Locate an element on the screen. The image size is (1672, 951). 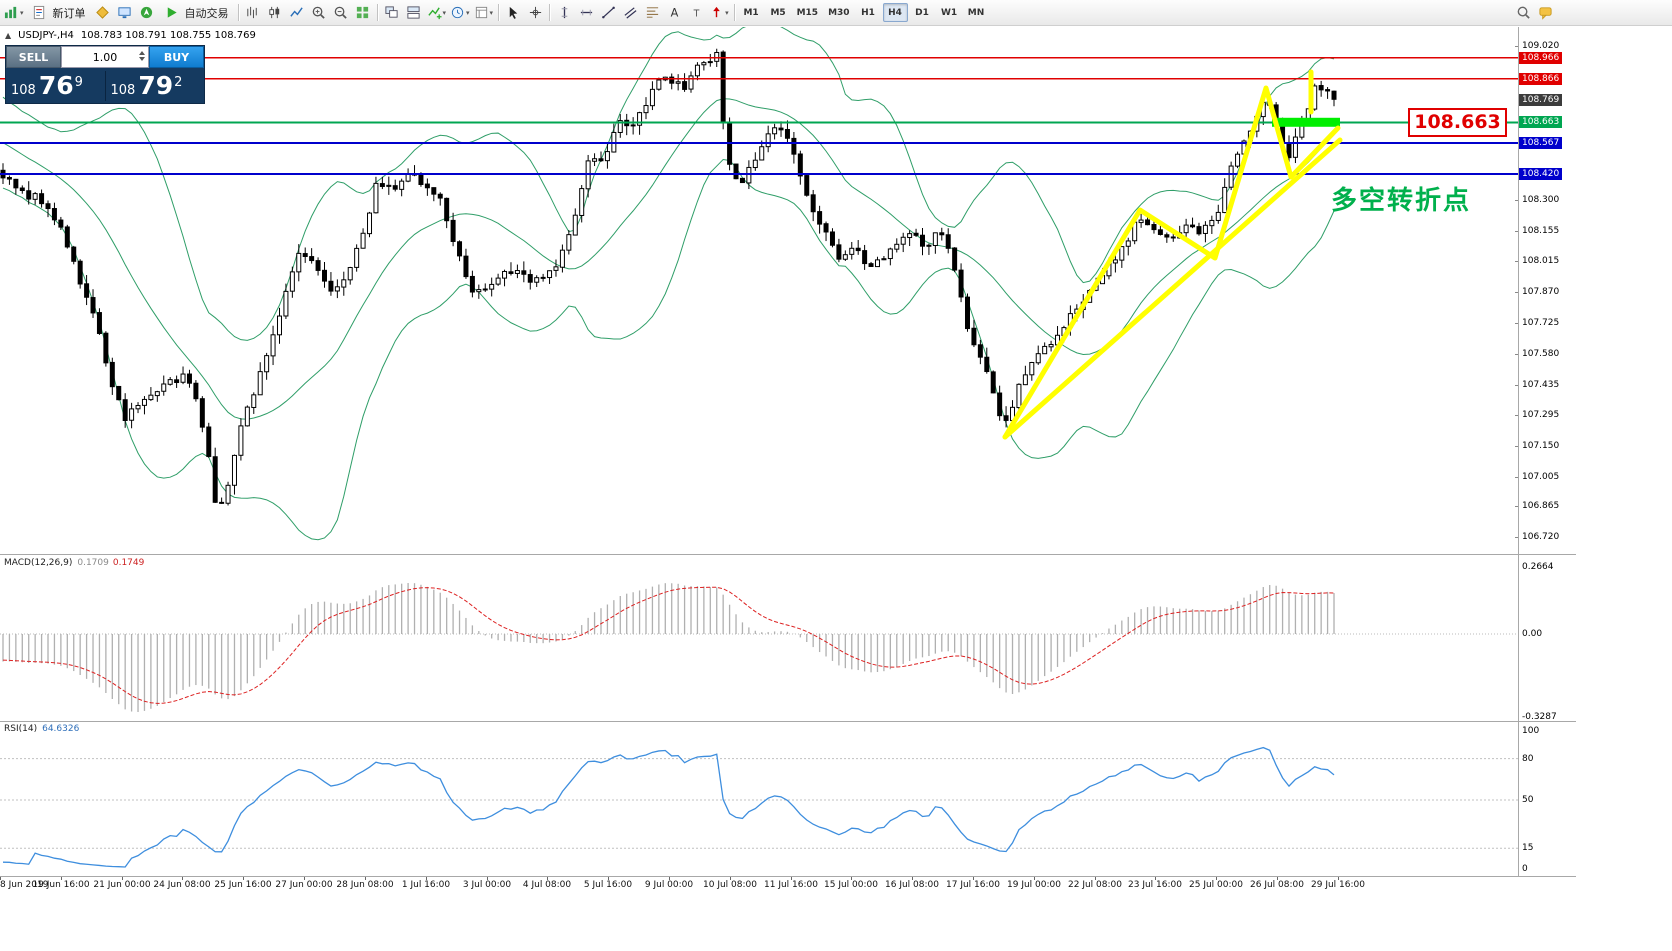
candlestick-chart-icon is located at coordinates (275, 12).